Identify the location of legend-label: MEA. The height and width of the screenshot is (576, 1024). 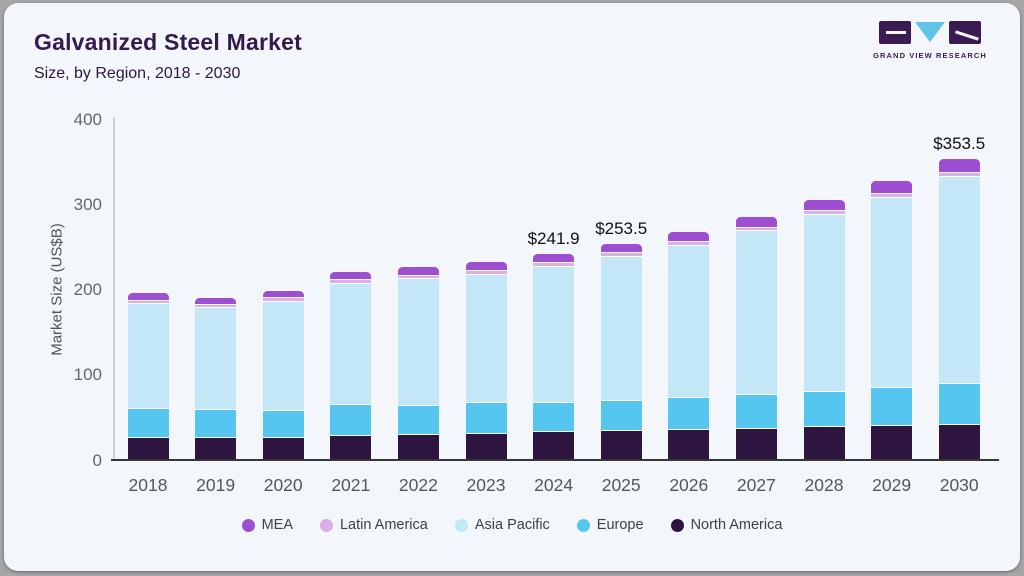
(277, 525).